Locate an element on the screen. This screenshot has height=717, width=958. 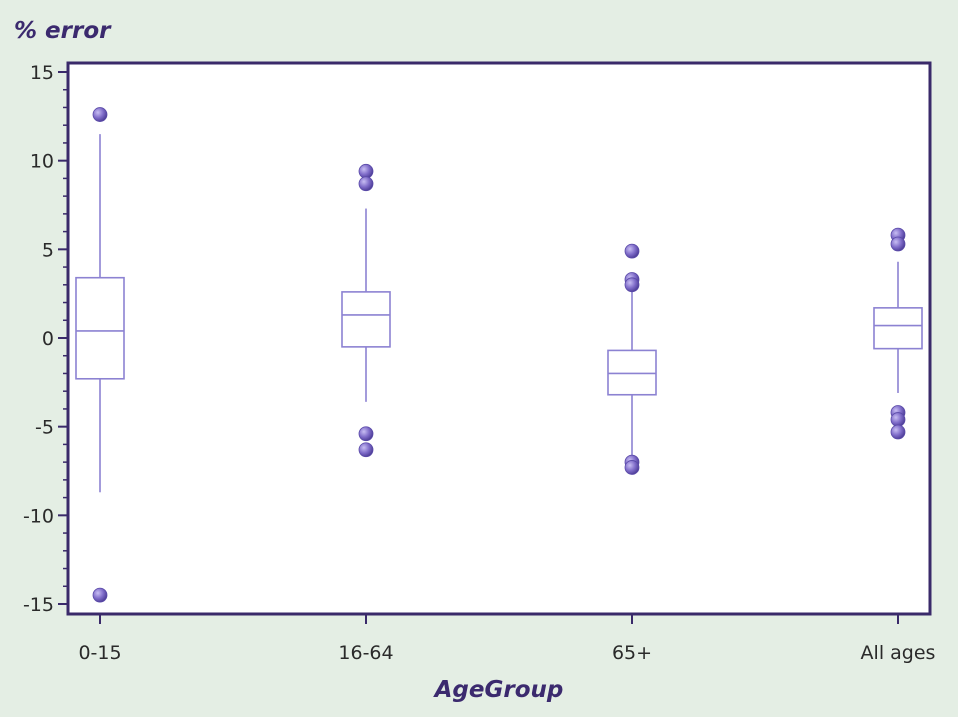
y-tick-label: 5 is located at coordinates (48, 250).